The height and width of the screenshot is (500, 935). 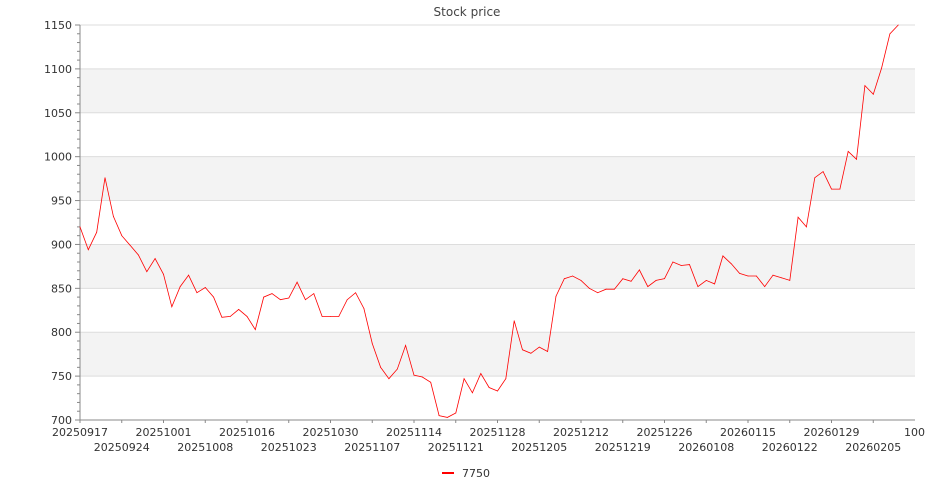 I want to click on y-tick-label: 750, so click(x=61, y=376).